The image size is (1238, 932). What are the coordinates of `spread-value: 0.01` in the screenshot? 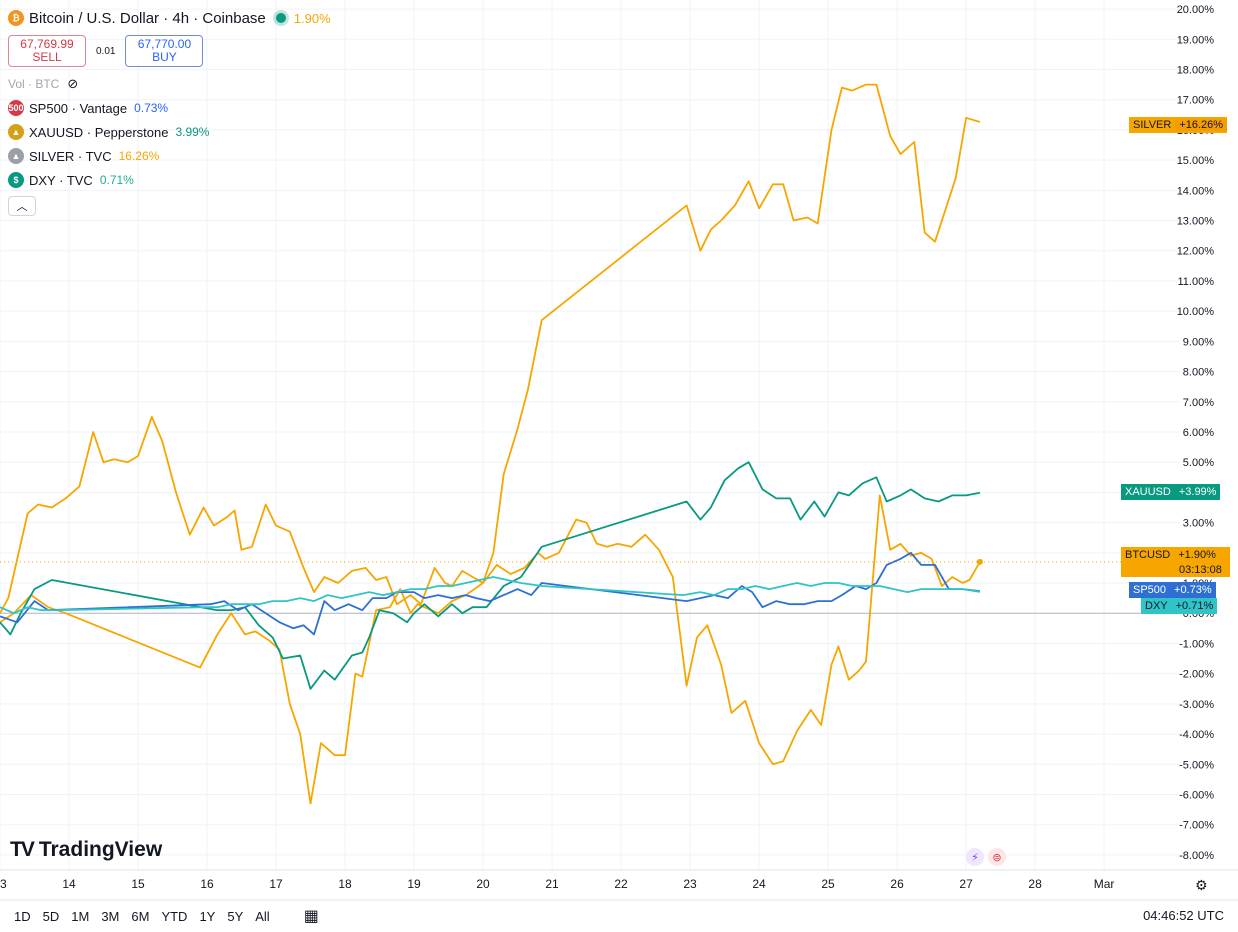 It's located at (106, 51).